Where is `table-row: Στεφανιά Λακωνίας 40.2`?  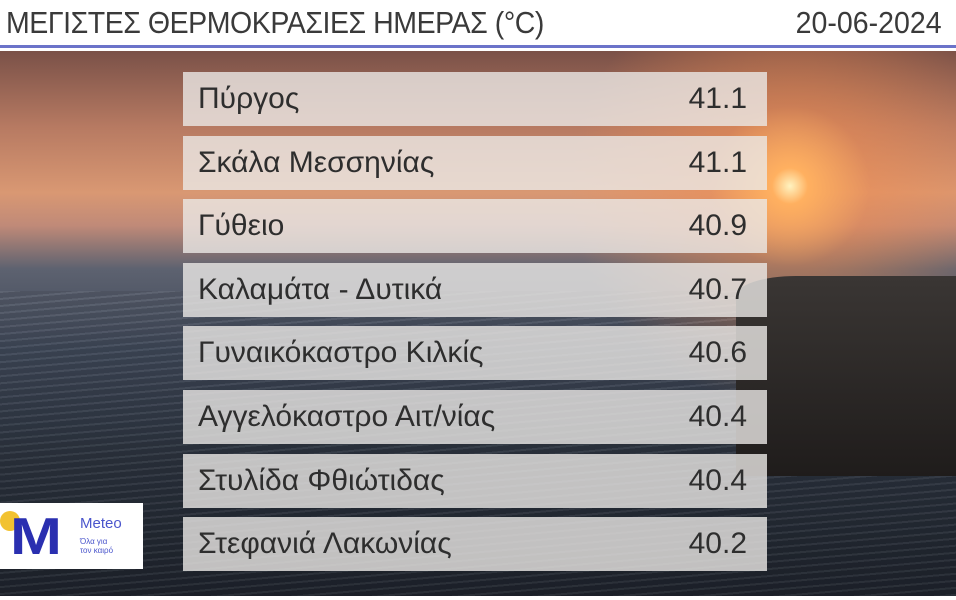
table-row: Στεφανιά Λακωνίας 40.2 is located at coordinates (475, 544).